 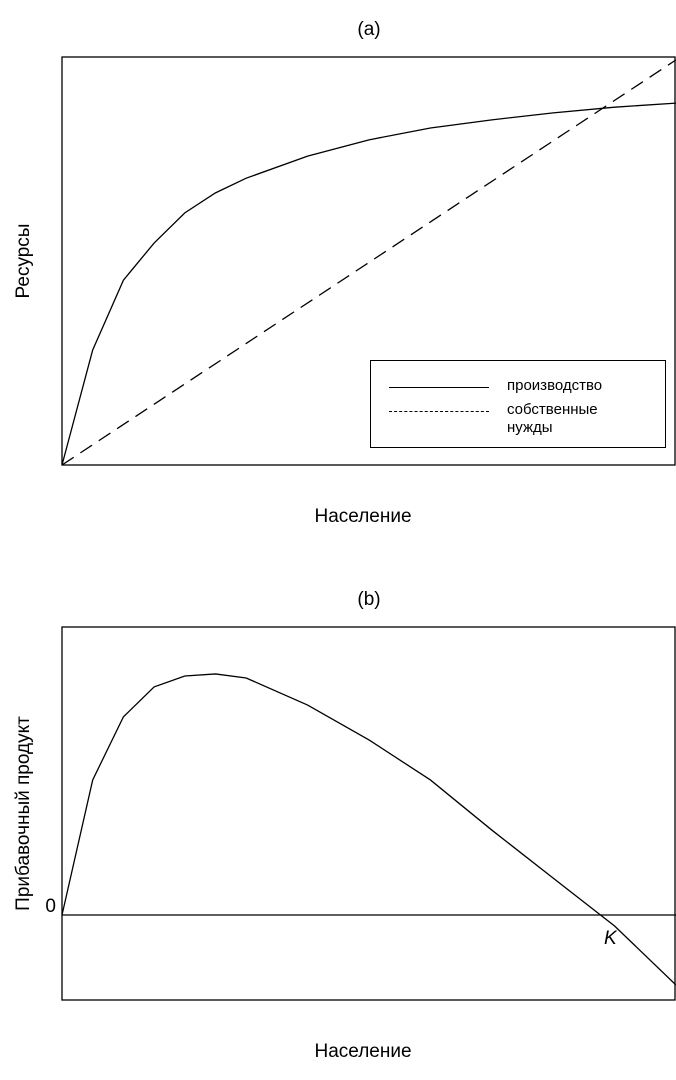 What do you see at coordinates (368, 29) in the screenshot?
I see `chart-title: (a)` at bounding box center [368, 29].